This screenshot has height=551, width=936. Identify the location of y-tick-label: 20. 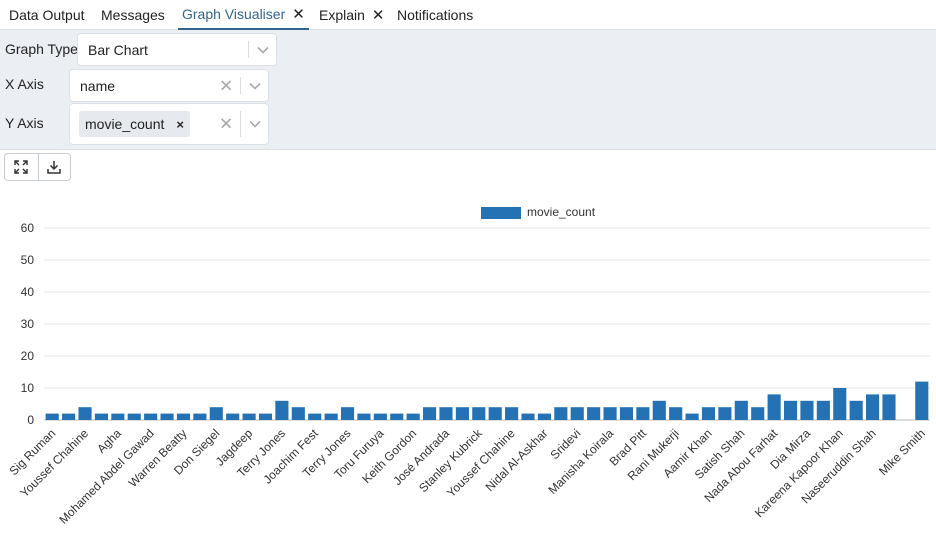
(28, 356).